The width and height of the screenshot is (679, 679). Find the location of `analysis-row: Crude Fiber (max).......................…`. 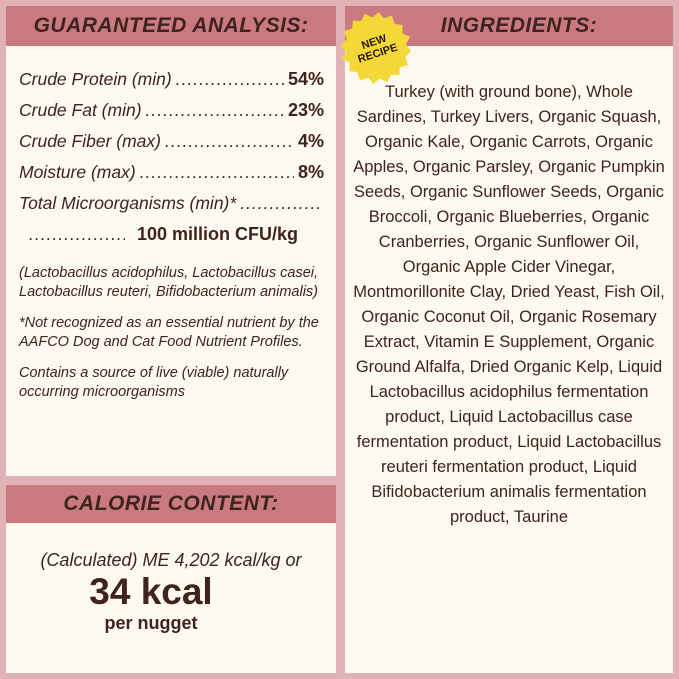

analysis-row: Crude Fiber (max).......................… is located at coordinates (171, 141).